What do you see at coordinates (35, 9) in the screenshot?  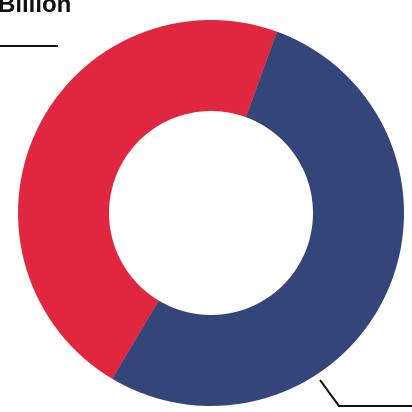 I see `billion-label: Billion` at bounding box center [35, 9].